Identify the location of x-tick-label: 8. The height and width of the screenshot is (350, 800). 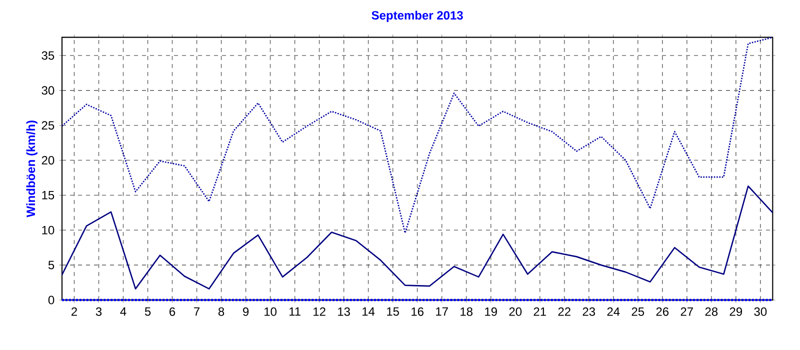
(221, 311).